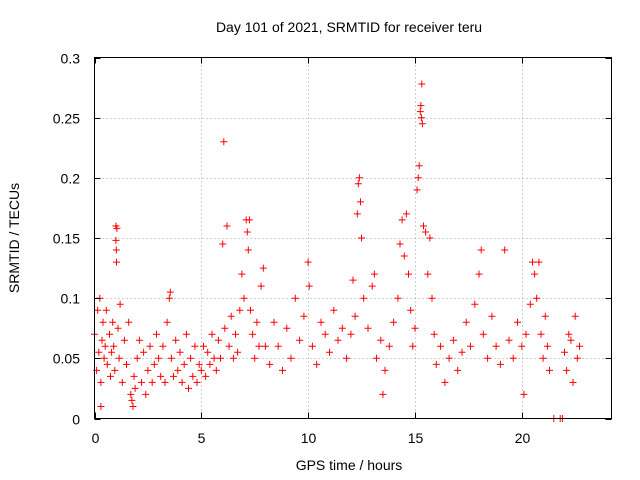  I want to click on x-axis-label: GPS time / hours, so click(349, 465).